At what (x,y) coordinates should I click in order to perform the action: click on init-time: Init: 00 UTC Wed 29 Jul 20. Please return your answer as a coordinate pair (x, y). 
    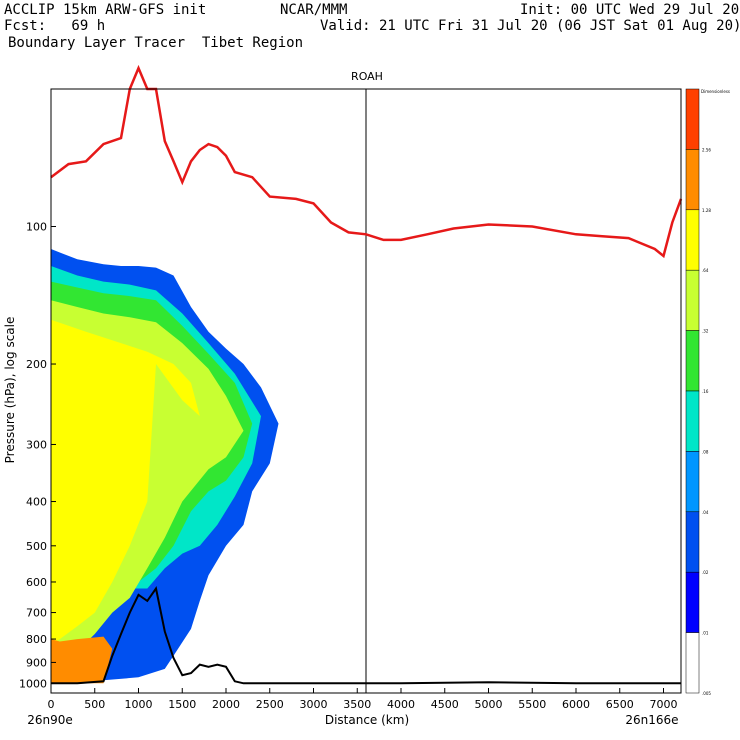
    Looking at the image, I should click on (630, 10).